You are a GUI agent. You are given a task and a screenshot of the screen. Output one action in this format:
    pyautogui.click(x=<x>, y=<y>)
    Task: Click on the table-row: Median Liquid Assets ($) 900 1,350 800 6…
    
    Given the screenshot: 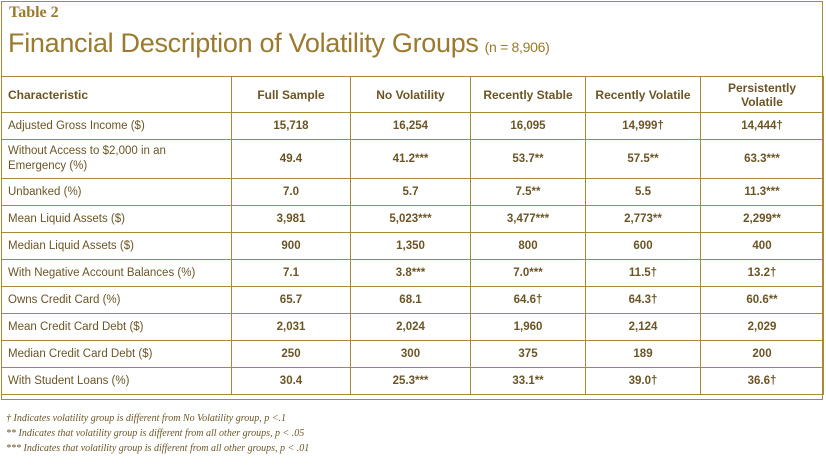 What is the action you would take?
    pyautogui.click(x=412, y=246)
    